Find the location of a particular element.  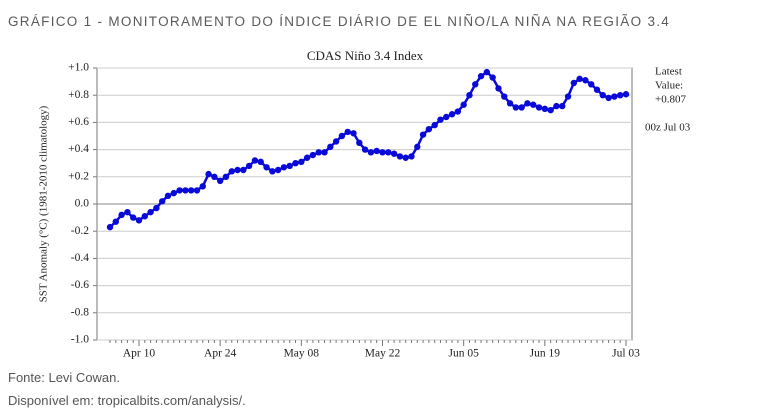

y-tick-label: -0.8 is located at coordinates (80, 312).